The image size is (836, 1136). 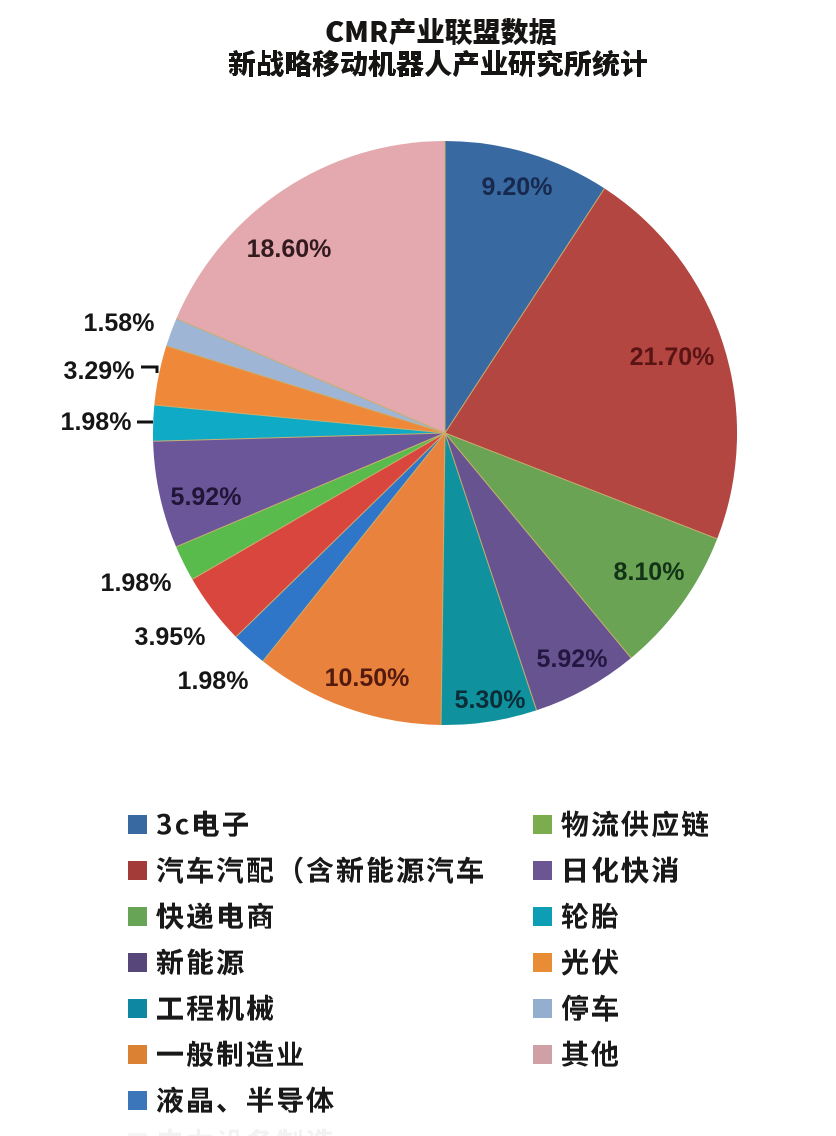 I want to click on svg-text: 1.58%, so click(x=119, y=323).